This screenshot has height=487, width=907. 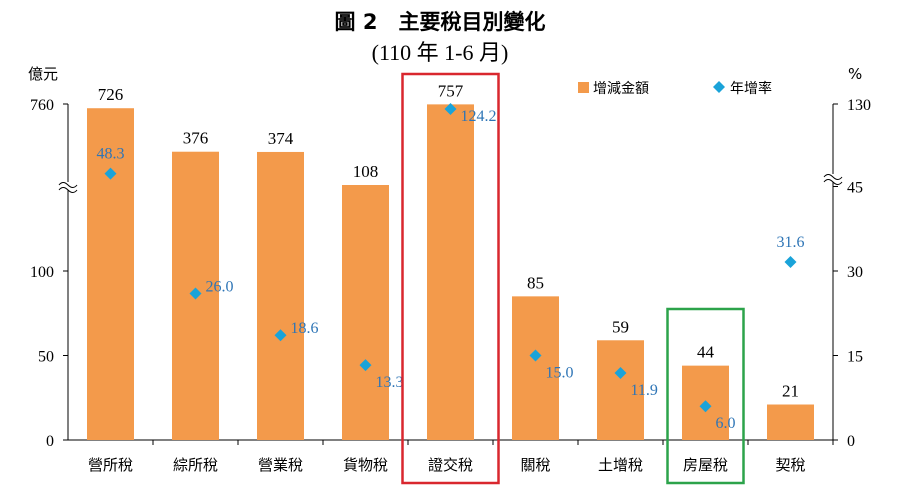 What do you see at coordinates (365, 465) in the screenshot?
I see `category-label: 貨物稅` at bounding box center [365, 465].